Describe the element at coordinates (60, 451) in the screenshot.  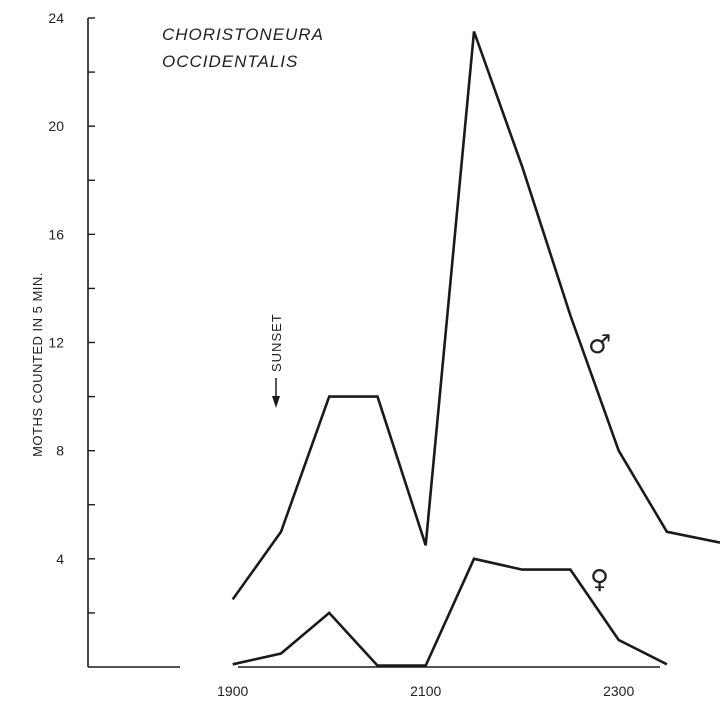
I see `y-tick-label: 8` at that location.